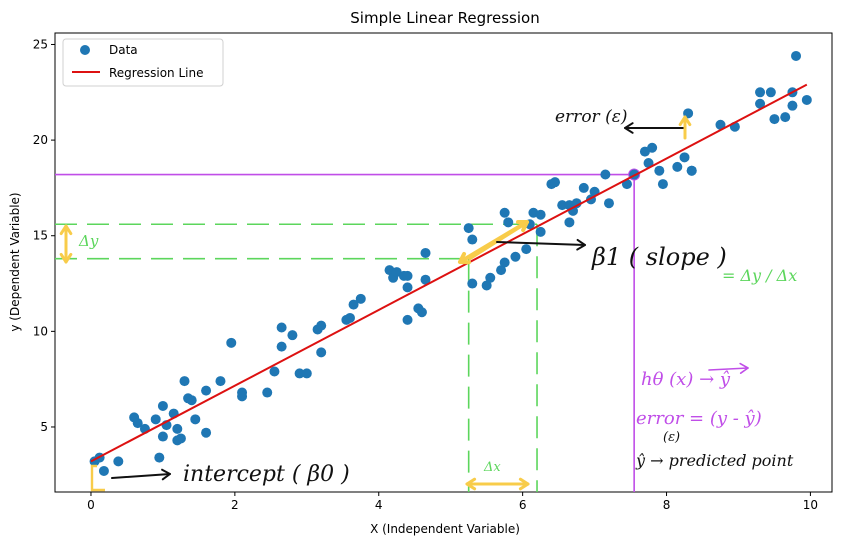 The image size is (841, 547). Describe the element at coordinates (66, 258) in the screenshot. I see `delta-y-arrow-down-head` at that location.